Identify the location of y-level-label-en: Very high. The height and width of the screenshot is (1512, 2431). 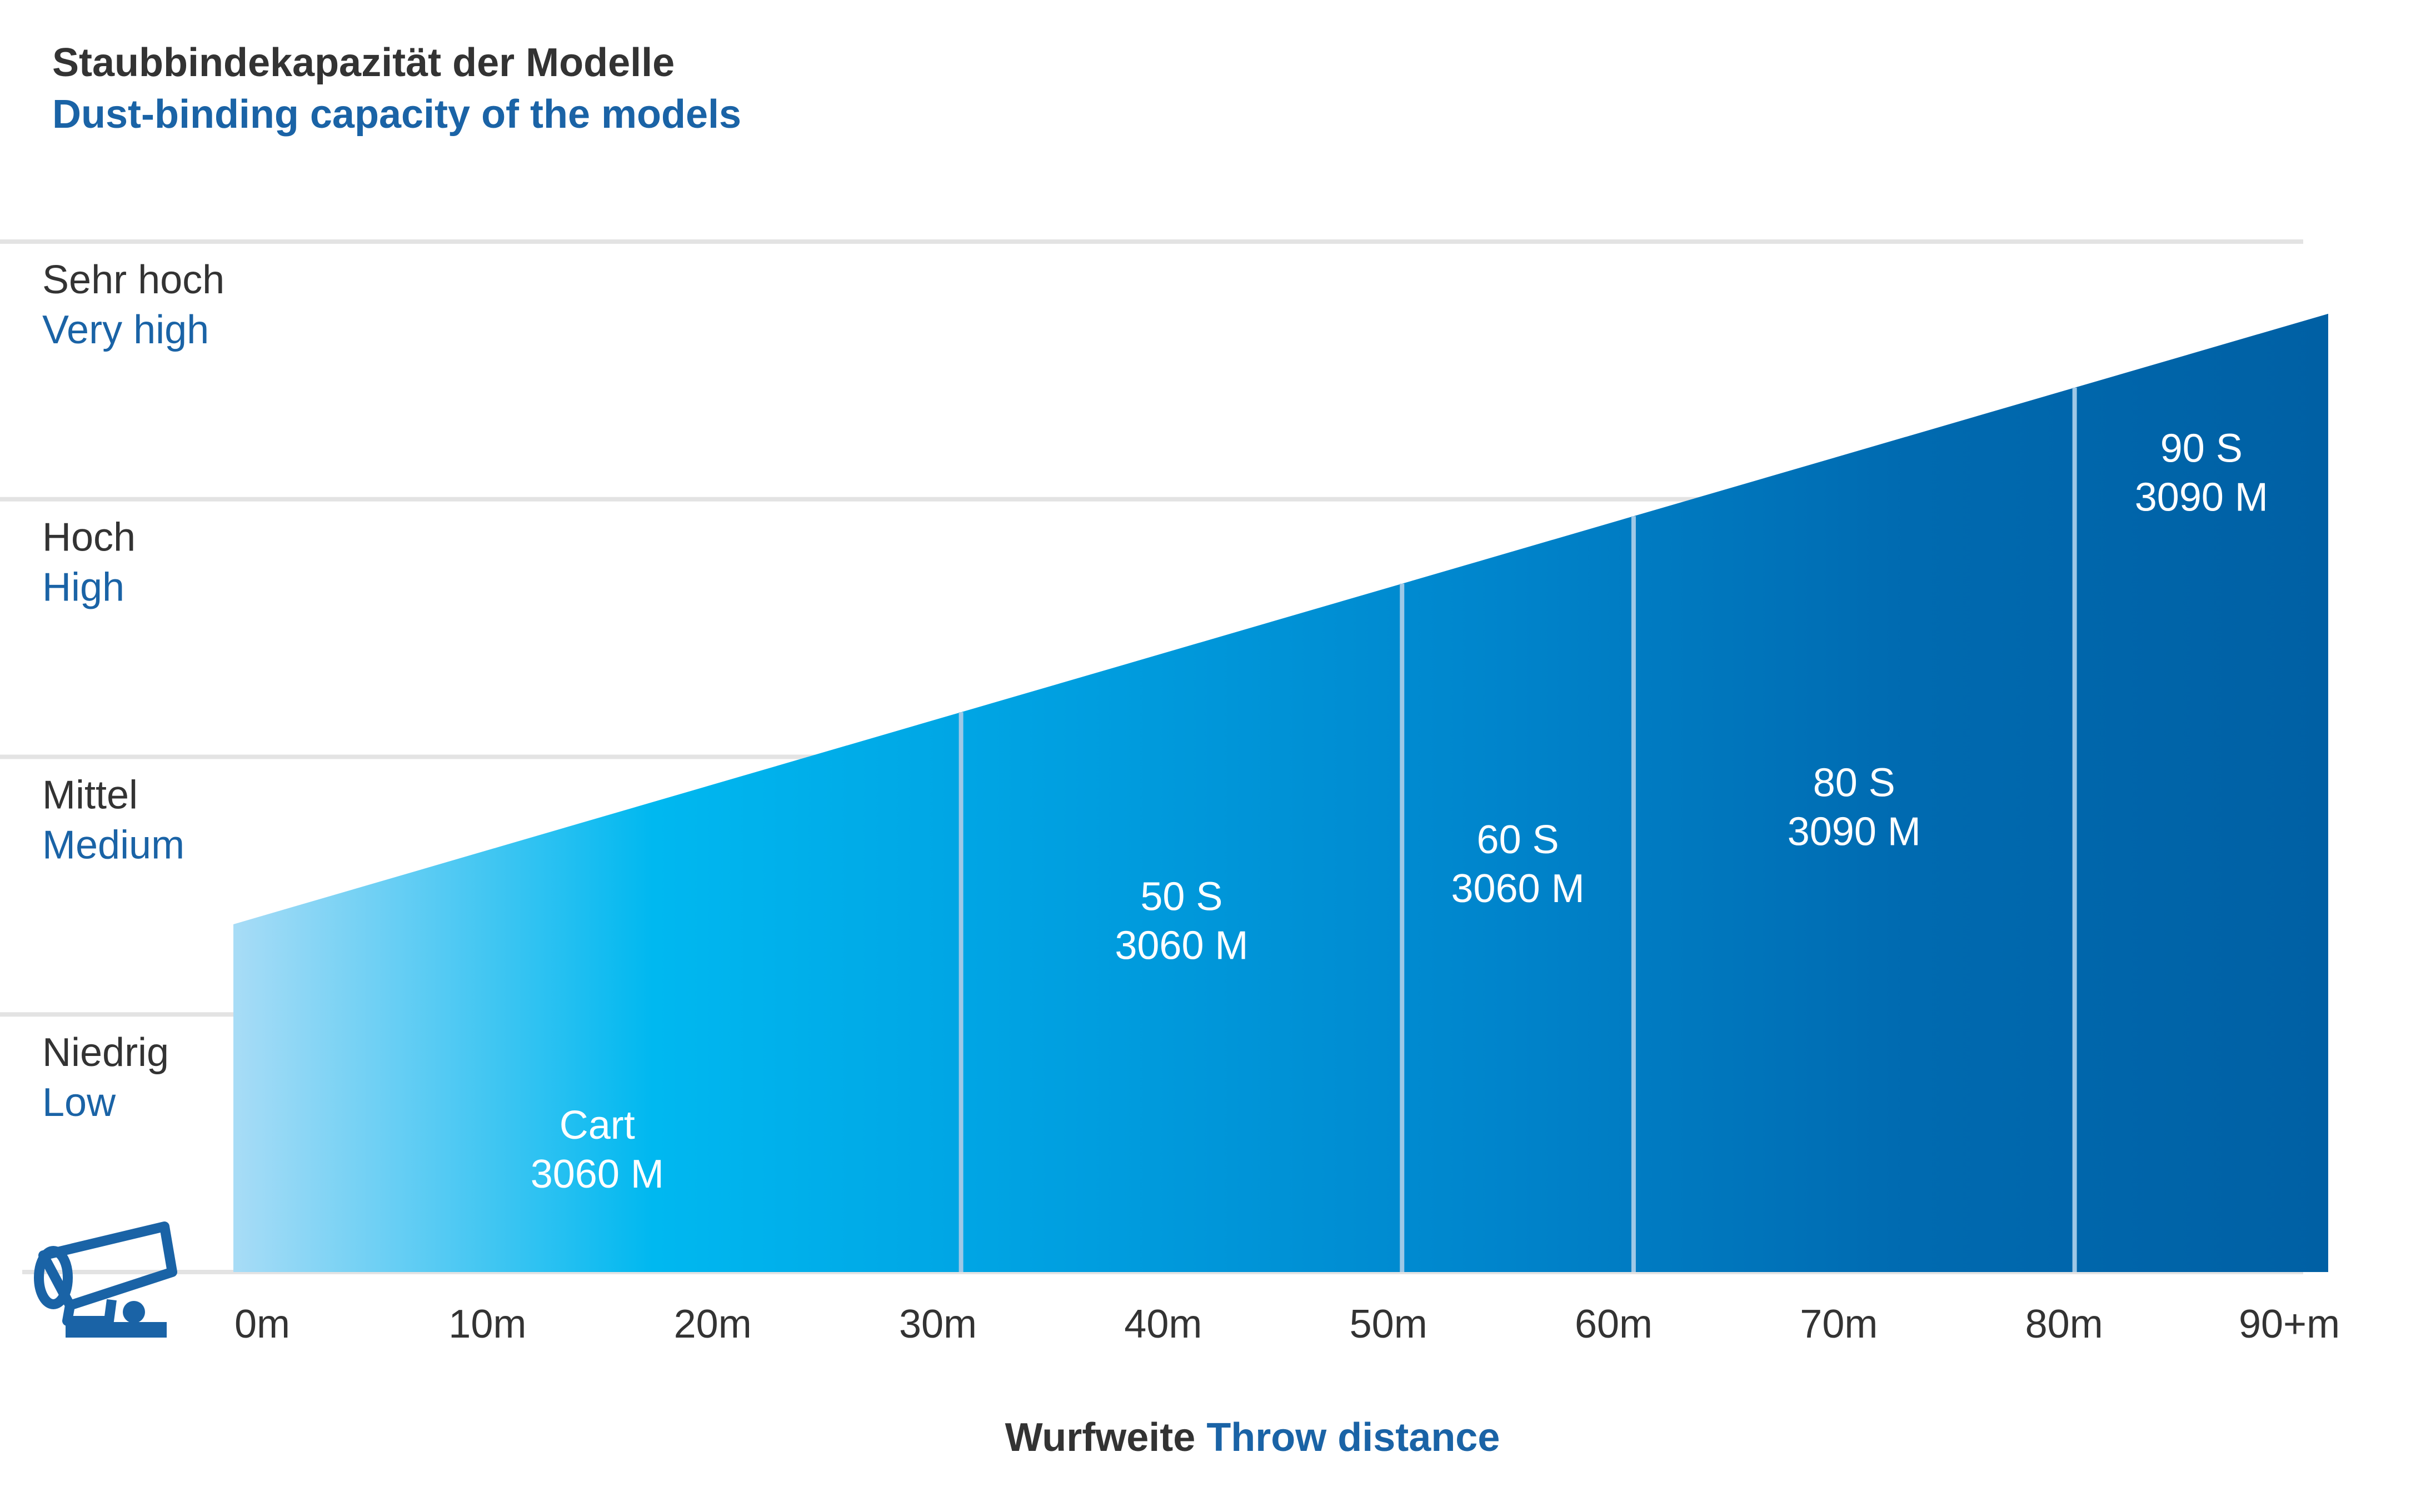
(125, 330).